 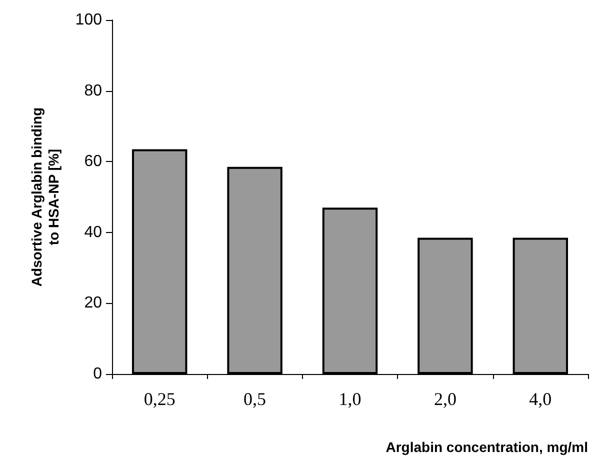 I want to click on x-tick-label: 0,25, so click(x=160, y=399).